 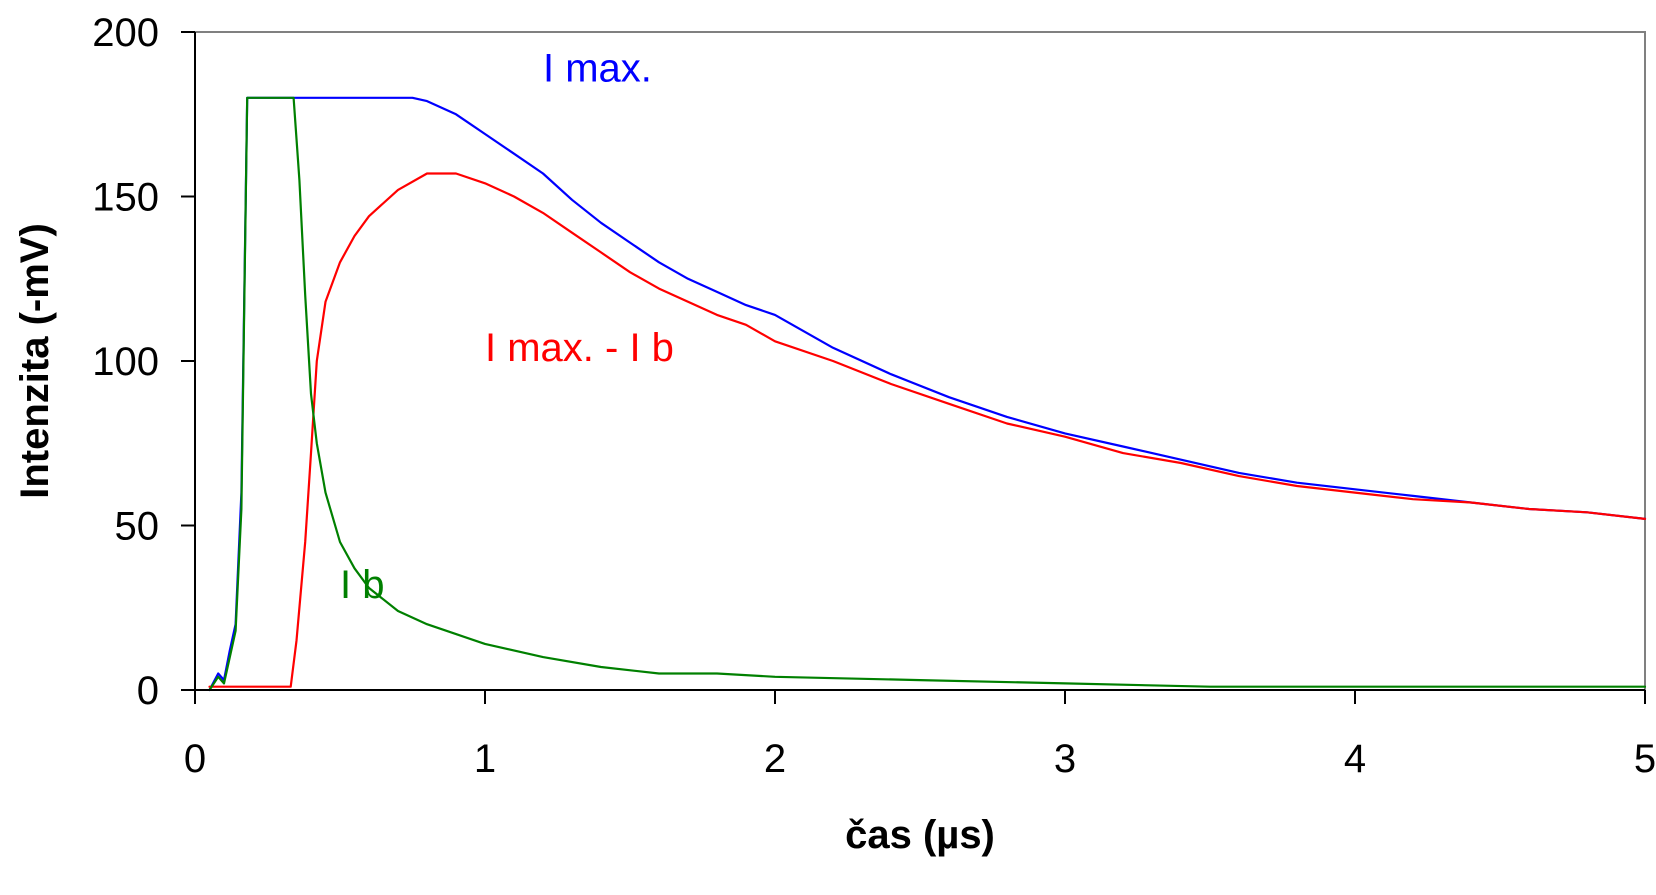 What do you see at coordinates (920, 835) in the screenshot?
I see `x-axis-title: čas (µs)` at bounding box center [920, 835].